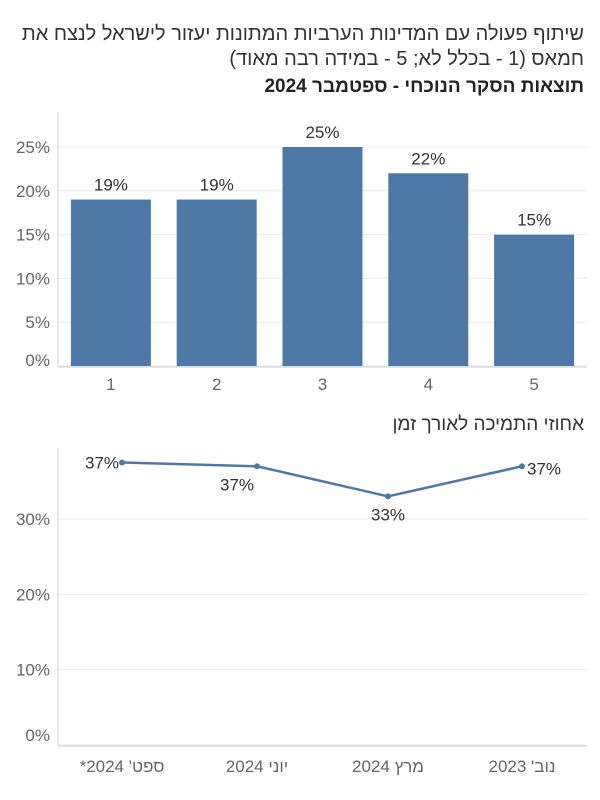 The image size is (600, 800). Describe the element at coordinates (388, 766) in the screenshot. I see `x-tick-label: מרץ 2024` at that location.